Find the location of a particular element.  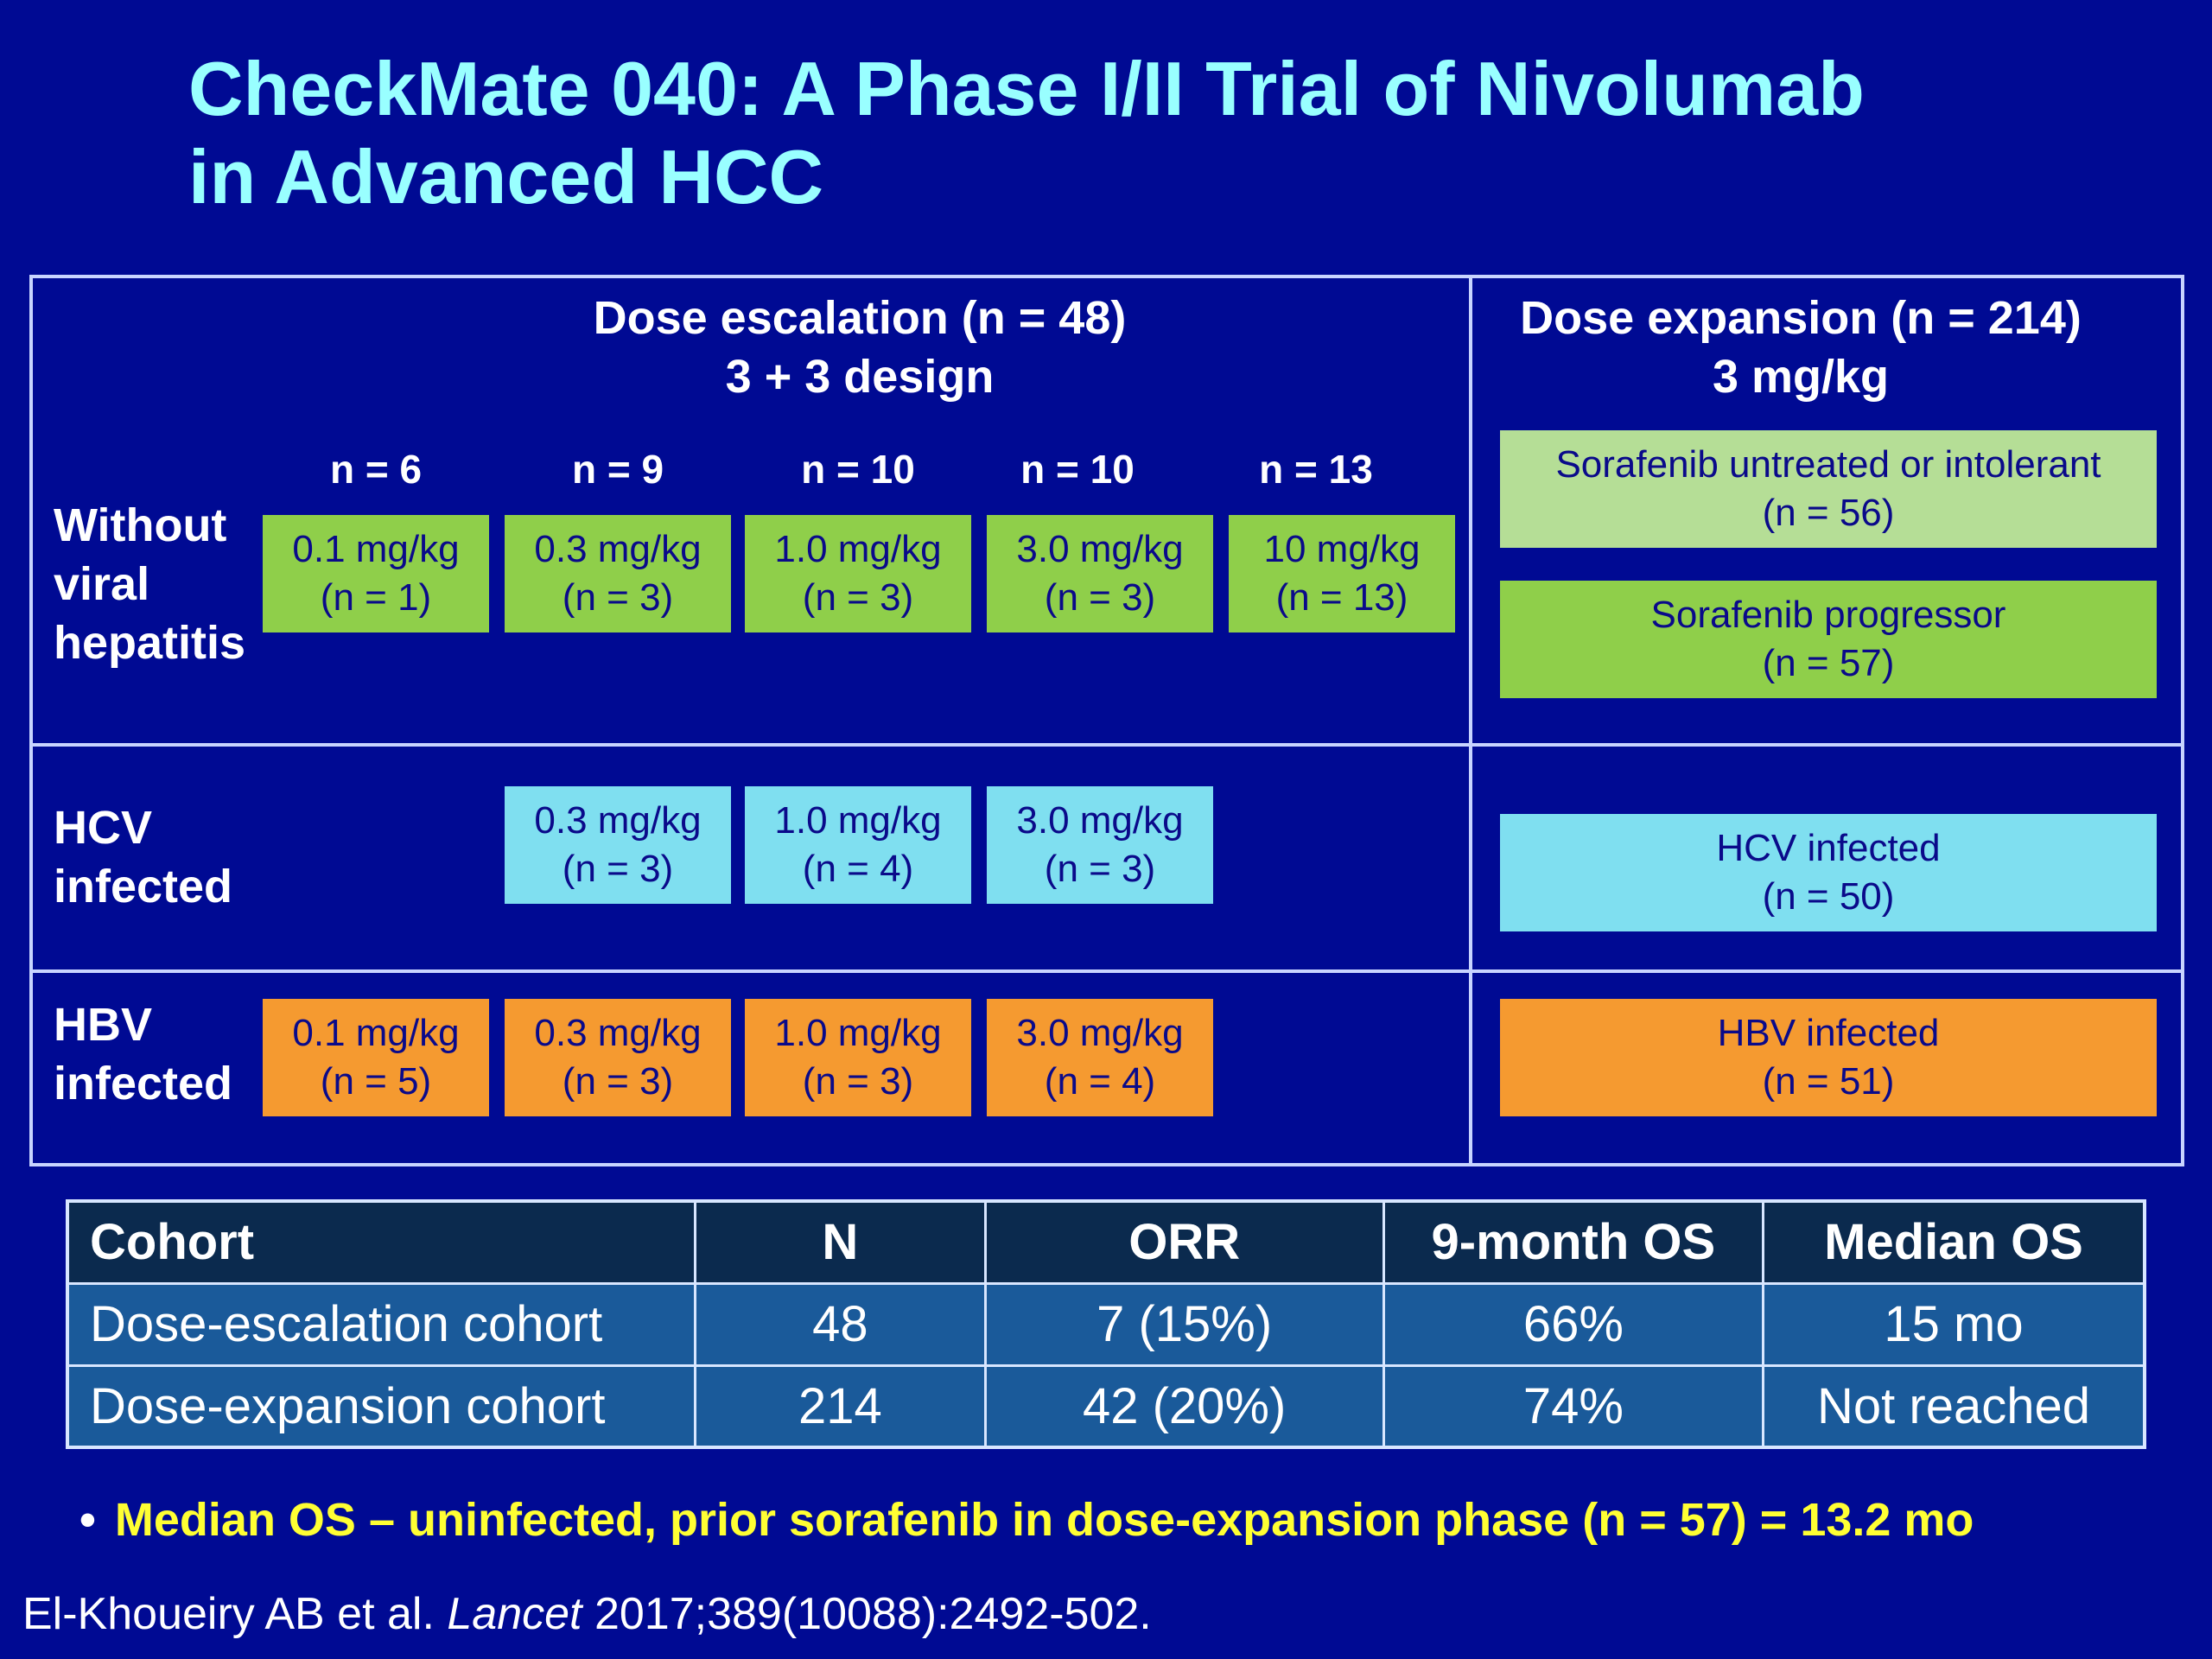

expansion-box-sorafenib-progressor: Sorafenib progressor (n = 57) is located at coordinates (1828, 639).